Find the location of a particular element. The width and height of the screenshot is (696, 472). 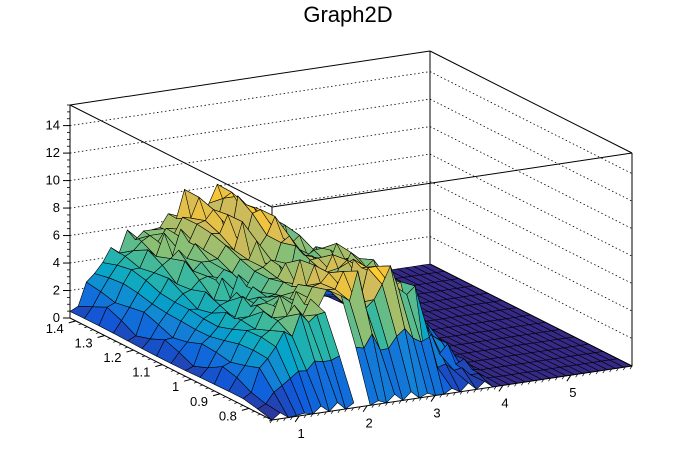

axis-x-tick-label-0: 1 is located at coordinates (301, 433).